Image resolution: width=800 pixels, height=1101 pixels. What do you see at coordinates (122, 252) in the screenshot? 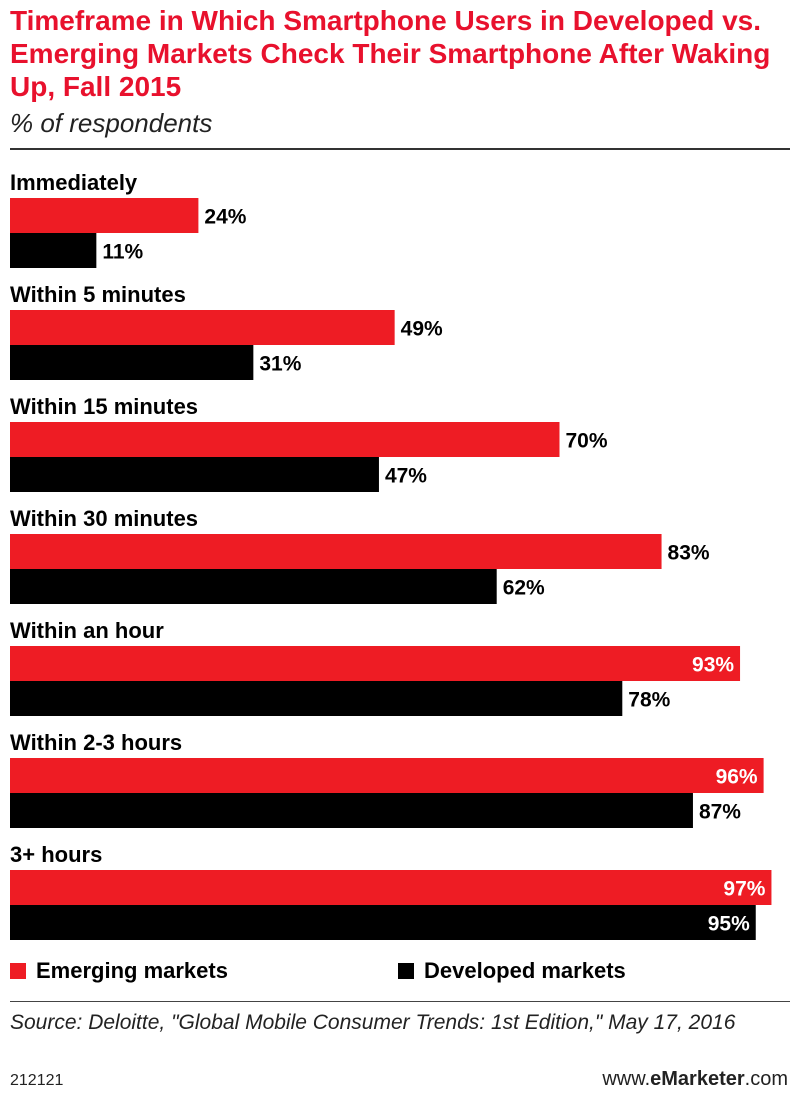
I see `value-label-developed-1: 11%` at bounding box center [122, 252].